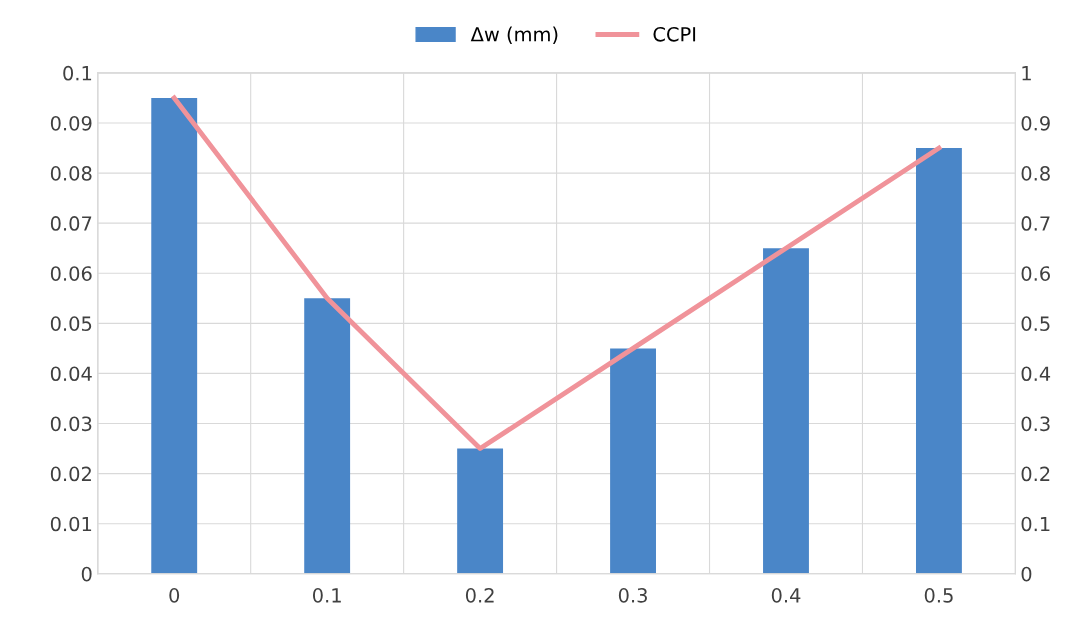 This screenshot has width=1086, height=634. What do you see at coordinates (71, 323) in the screenshot?
I see `y-tick-label: 0.05` at bounding box center [71, 323].